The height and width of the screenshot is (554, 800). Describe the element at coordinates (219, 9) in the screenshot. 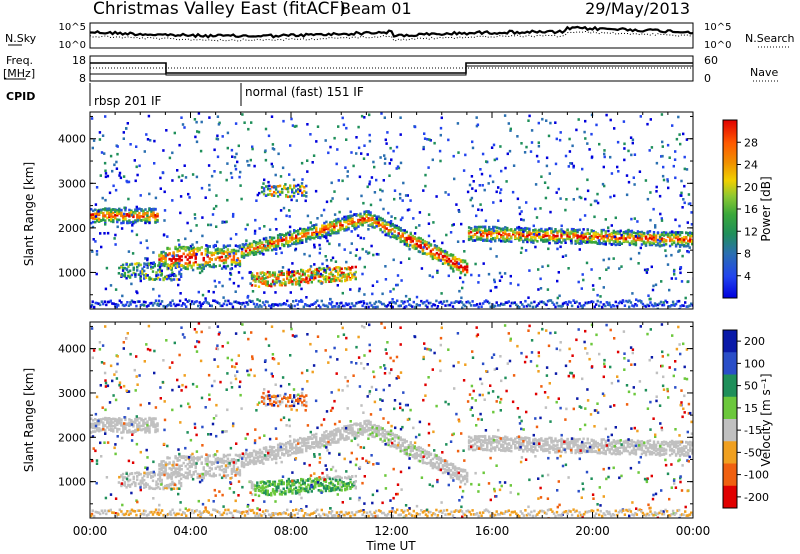

I see `figure-title: Christmas Valley East (fitACF)` at that location.